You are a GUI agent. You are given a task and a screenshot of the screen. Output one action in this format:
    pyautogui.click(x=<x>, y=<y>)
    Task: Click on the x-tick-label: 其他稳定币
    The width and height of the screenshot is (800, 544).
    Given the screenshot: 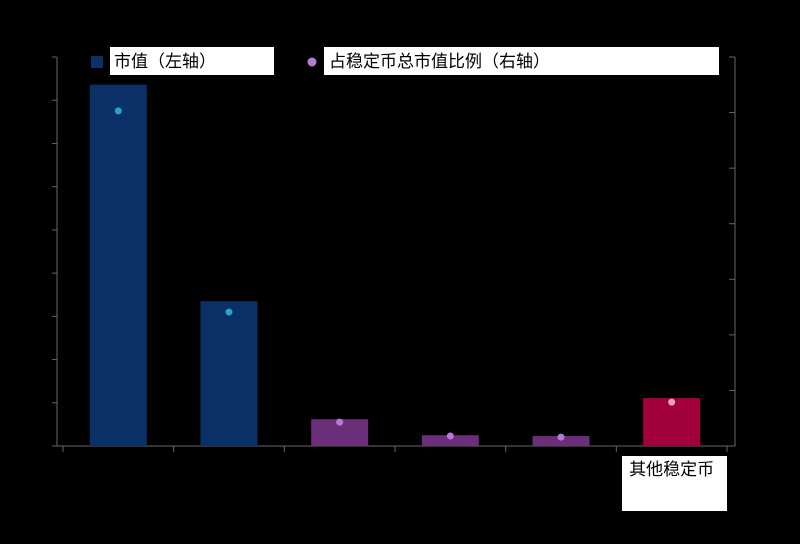 What is the action you would take?
    pyautogui.click(x=671, y=470)
    